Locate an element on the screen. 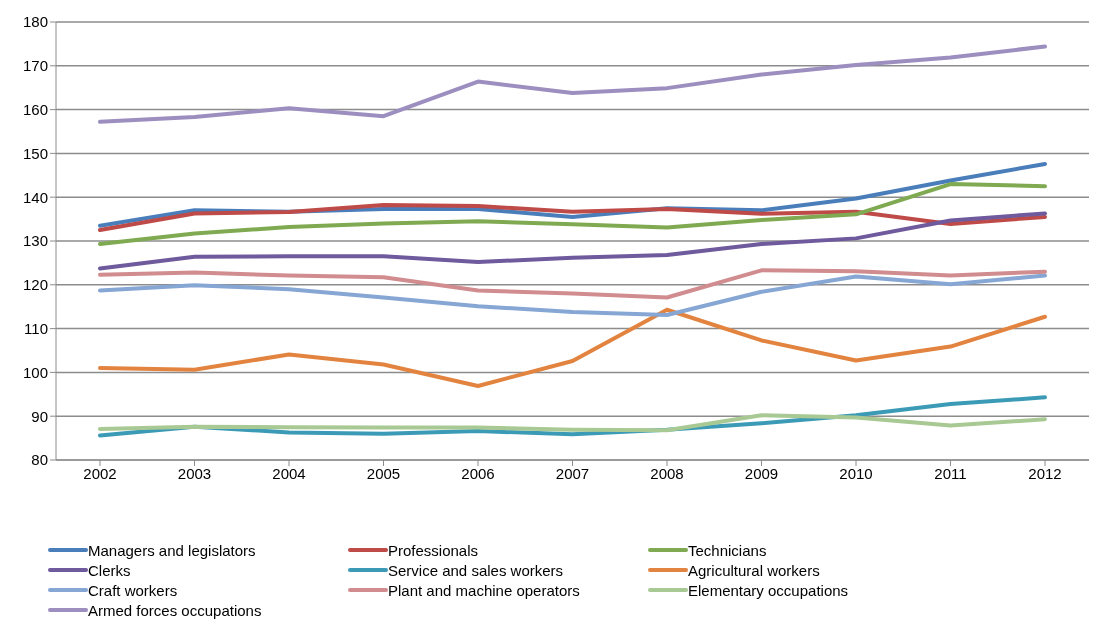 The height and width of the screenshot is (628, 1107). y-tick-label: 170 is located at coordinates (35, 66).